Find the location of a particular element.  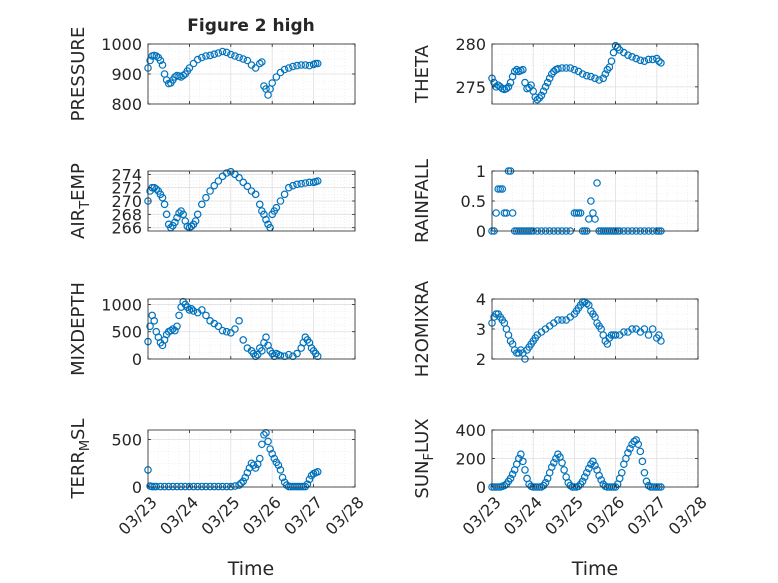

y-tick-label: 266 is located at coordinates (126, 228).